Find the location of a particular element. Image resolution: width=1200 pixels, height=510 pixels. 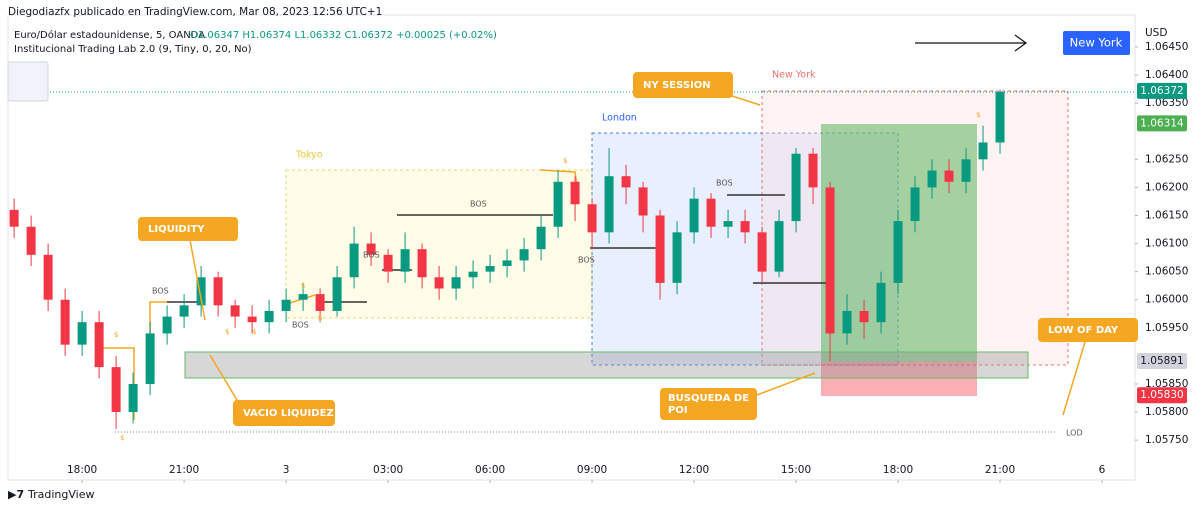

session-label: Tokyo is located at coordinates (309, 155).